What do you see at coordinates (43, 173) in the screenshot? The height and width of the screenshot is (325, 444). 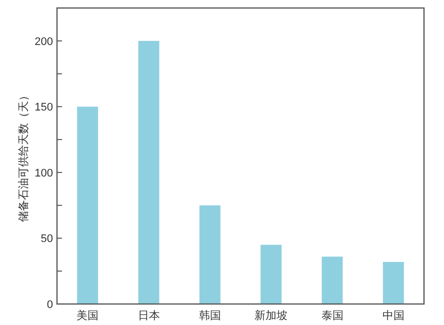 I see `y-tick-label: 100` at bounding box center [43, 173].